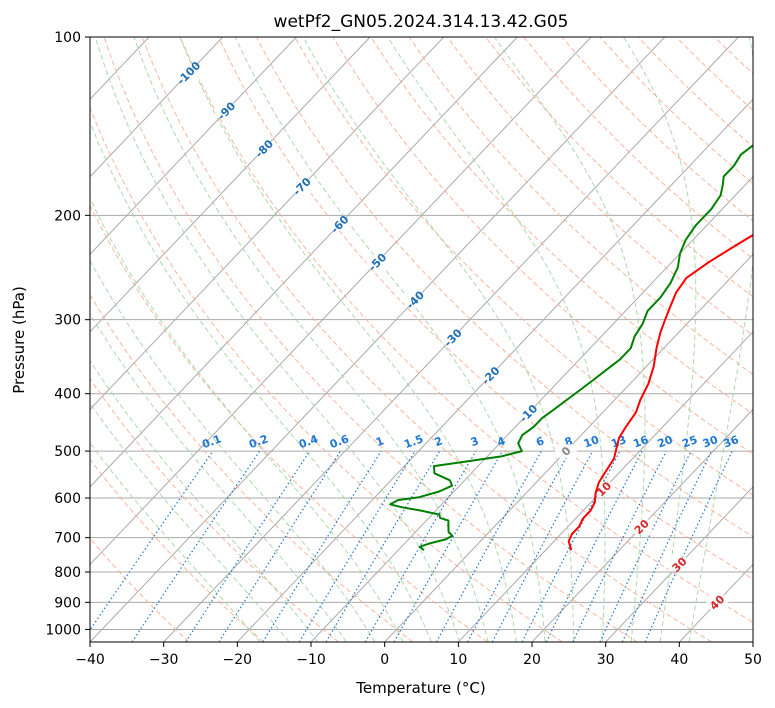 This screenshot has height=708, width=775. I want to click on mixing-ratio-label-4: 1, so click(380, 441).